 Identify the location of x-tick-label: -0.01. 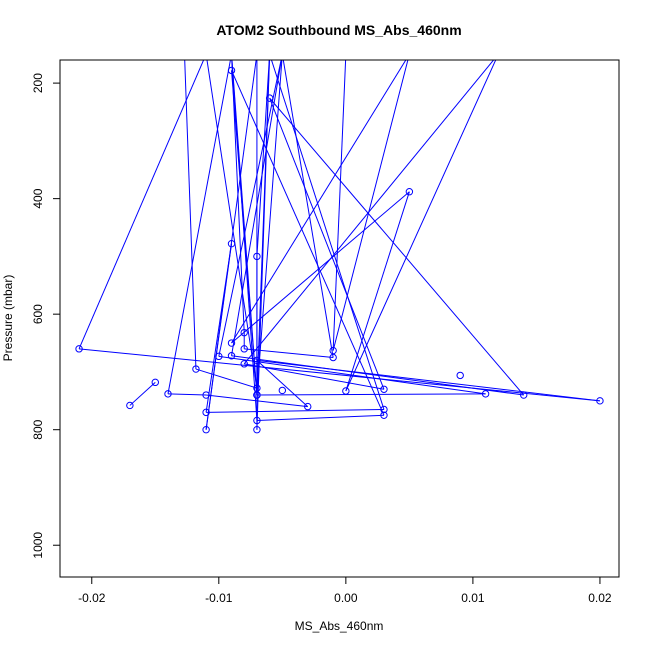
(219, 598).